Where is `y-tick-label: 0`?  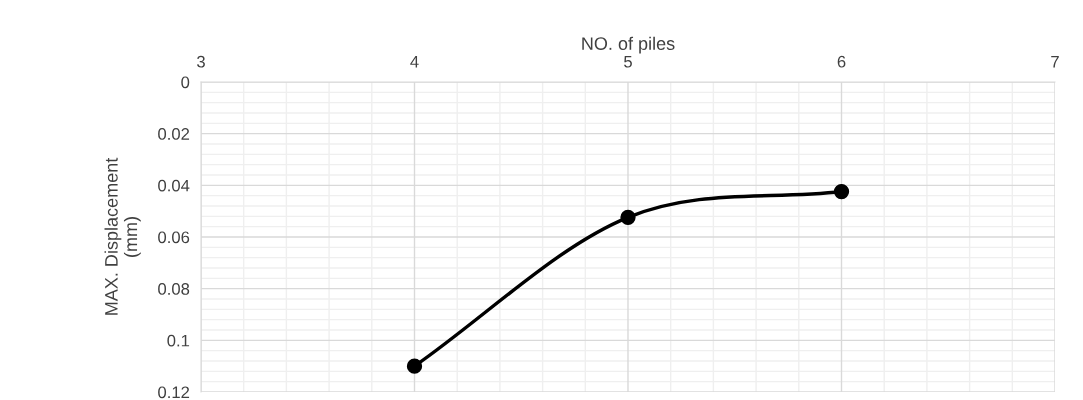 y-tick-label: 0 is located at coordinates (185, 82).